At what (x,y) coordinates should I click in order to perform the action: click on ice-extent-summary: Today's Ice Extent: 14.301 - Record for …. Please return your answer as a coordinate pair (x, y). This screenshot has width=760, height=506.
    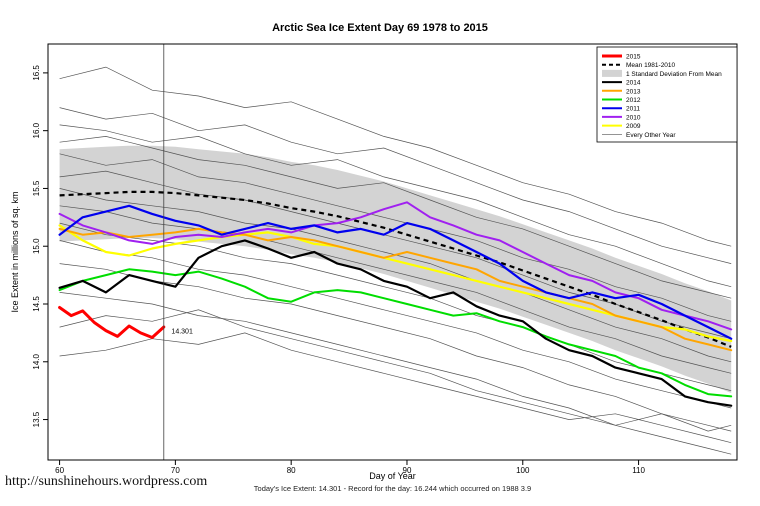
    Looking at the image, I should click on (392, 488).